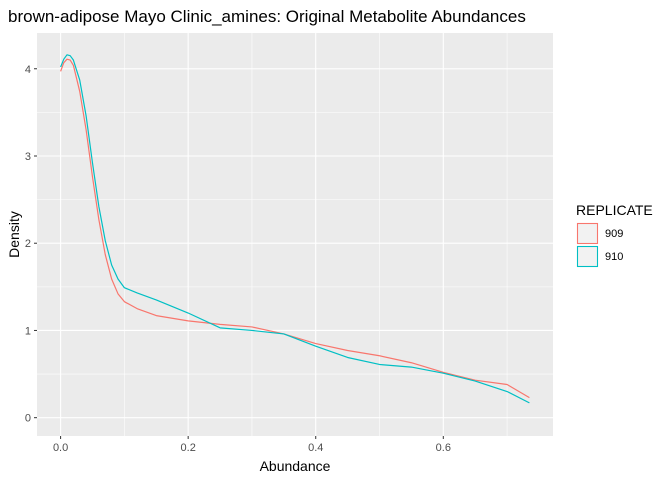  Describe the element at coordinates (295, 466) in the screenshot. I see `x-axis-title: Abundance` at that location.